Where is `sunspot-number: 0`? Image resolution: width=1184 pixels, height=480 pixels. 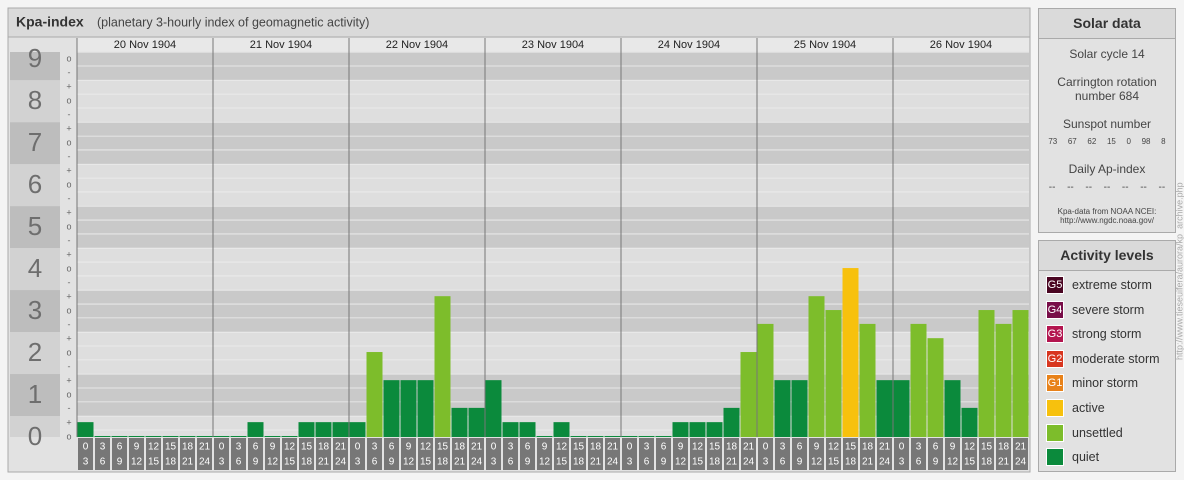
sunspot-number: 0 is located at coordinates (1128, 141).